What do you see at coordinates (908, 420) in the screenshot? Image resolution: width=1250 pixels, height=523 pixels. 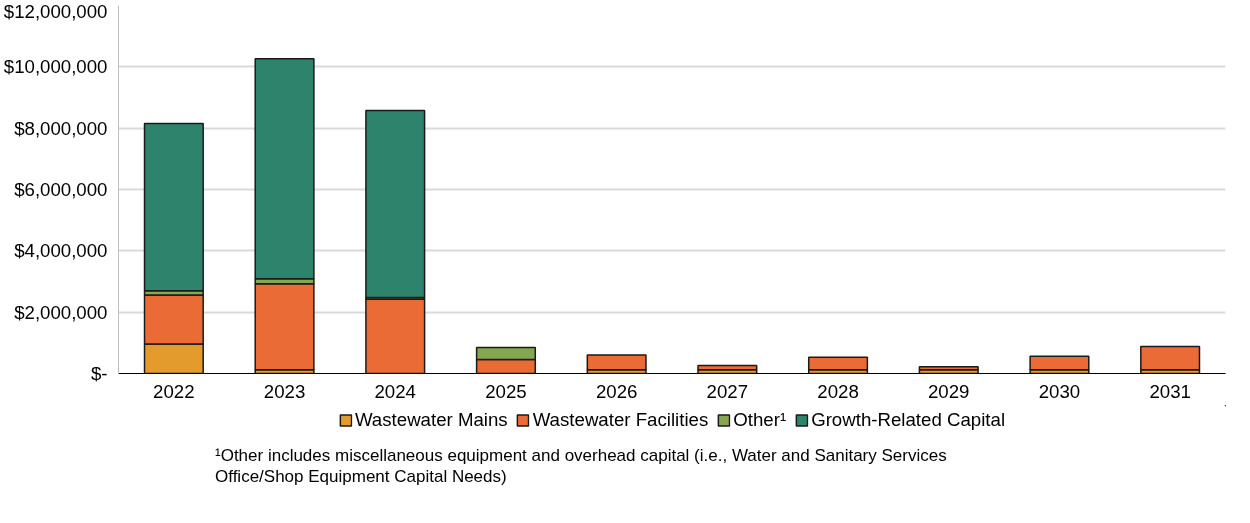 I see `legend-label: Growth-Related Capital` at bounding box center [908, 420].